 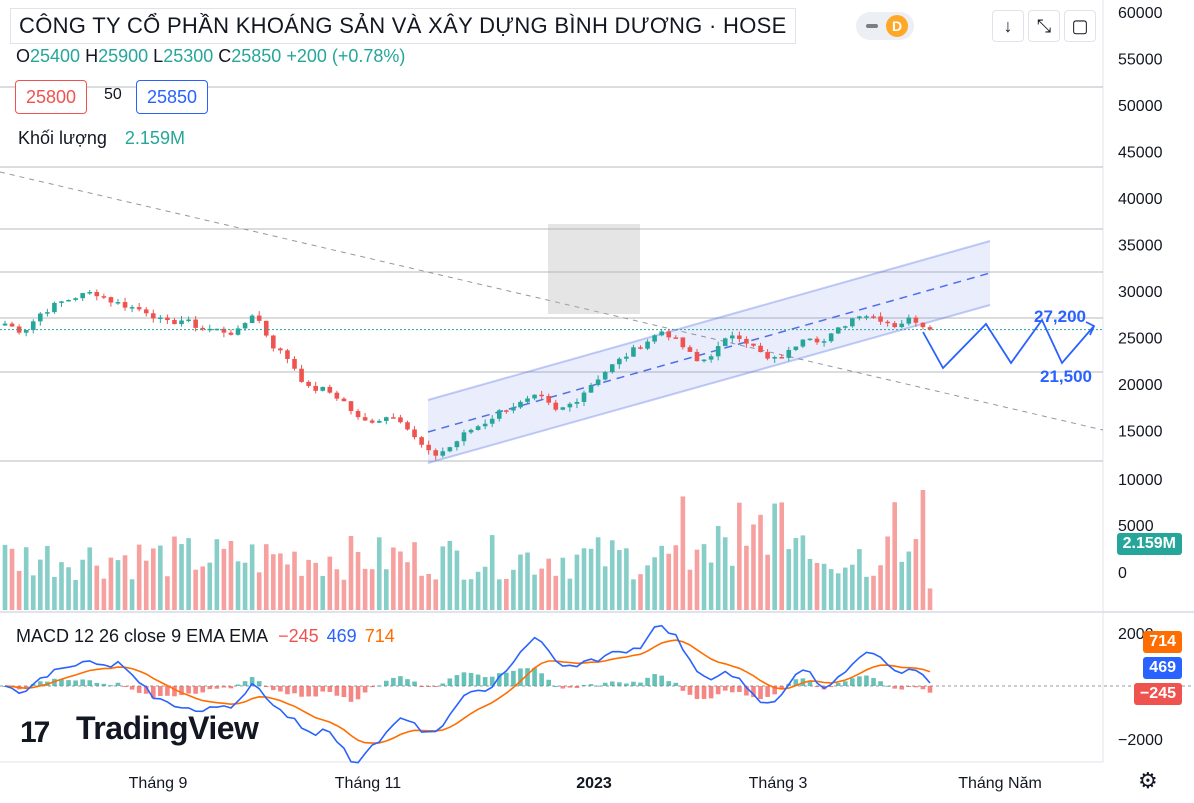 What do you see at coordinates (1140, 246) in the screenshot?
I see `price-tick-label: 35000` at bounding box center [1140, 246].